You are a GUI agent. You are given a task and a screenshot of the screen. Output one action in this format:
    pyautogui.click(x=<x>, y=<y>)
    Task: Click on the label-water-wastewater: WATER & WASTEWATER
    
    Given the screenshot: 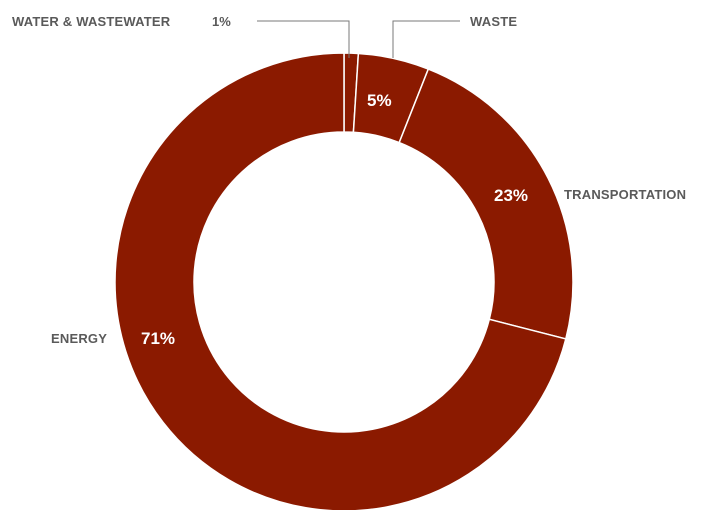 What is the action you would take?
    pyautogui.click(x=91, y=21)
    